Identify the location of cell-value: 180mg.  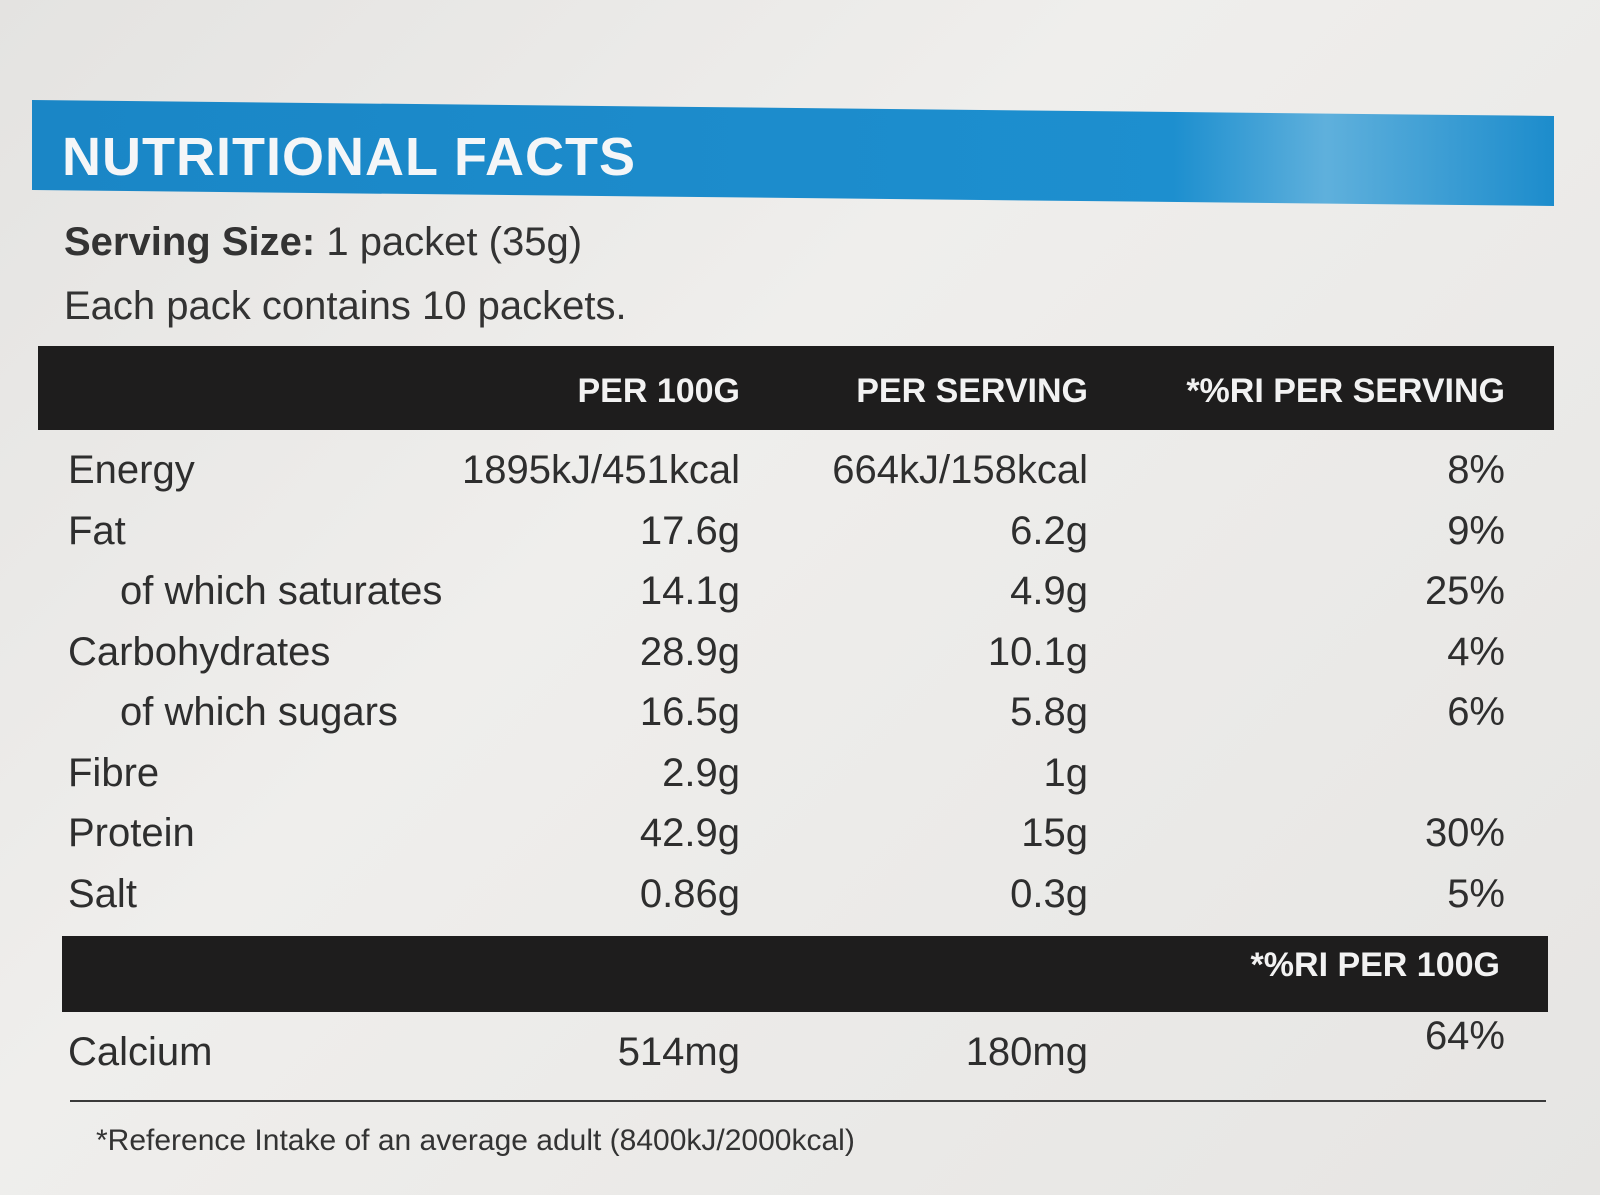
(1026, 1052).